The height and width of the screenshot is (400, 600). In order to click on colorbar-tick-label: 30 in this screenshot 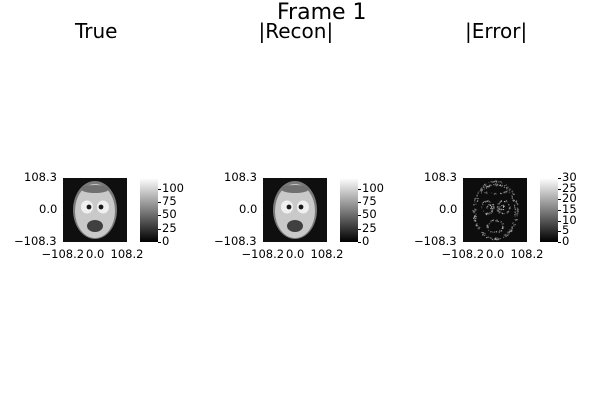, I will do `click(569, 177)`.